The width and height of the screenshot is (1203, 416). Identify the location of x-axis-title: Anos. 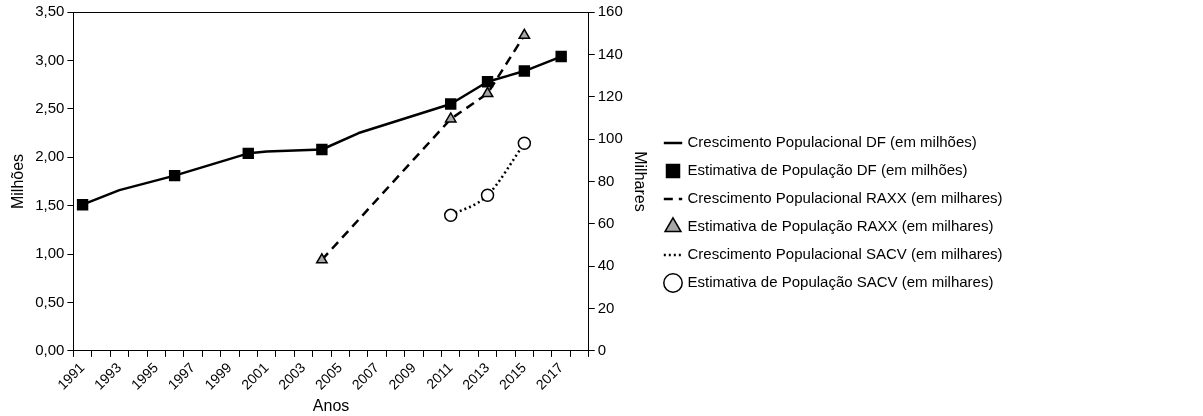
(331, 405).